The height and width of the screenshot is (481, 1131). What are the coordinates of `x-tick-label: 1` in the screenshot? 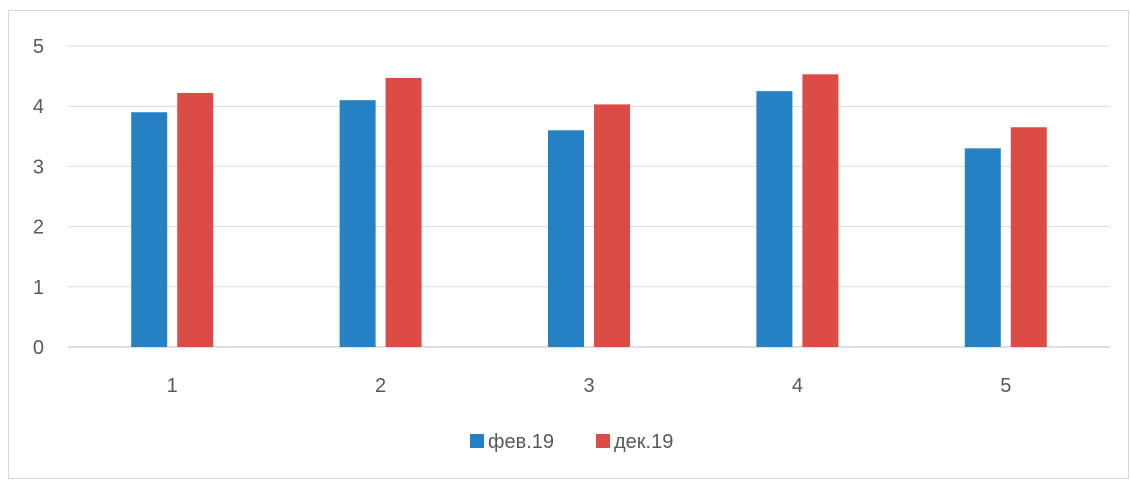 It's located at (172, 386).